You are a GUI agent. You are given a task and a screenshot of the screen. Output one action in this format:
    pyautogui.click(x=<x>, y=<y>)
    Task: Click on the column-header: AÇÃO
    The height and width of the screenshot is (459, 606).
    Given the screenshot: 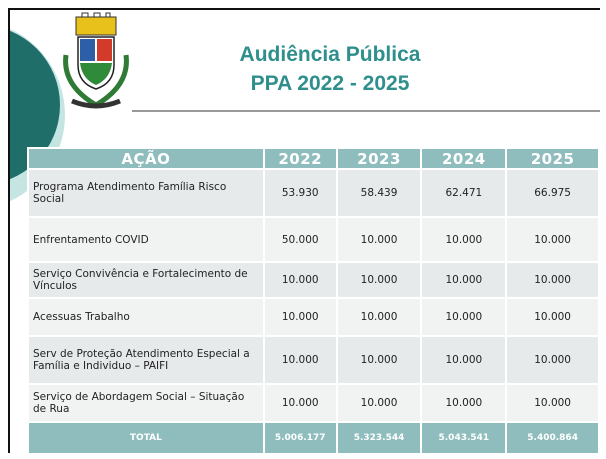 What is the action you would take?
    pyautogui.click(x=146, y=158)
    